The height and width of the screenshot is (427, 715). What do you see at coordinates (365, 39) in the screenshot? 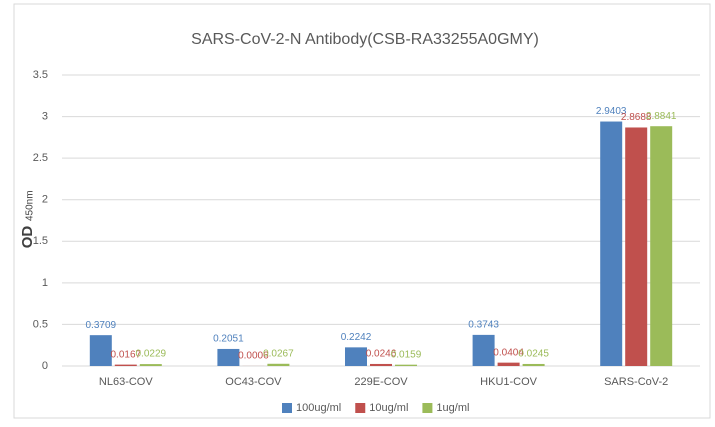
I see `chart-title: SARS-CoV-2-N Antibody(CSB-RA33255A0GMY)` at bounding box center [365, 39].